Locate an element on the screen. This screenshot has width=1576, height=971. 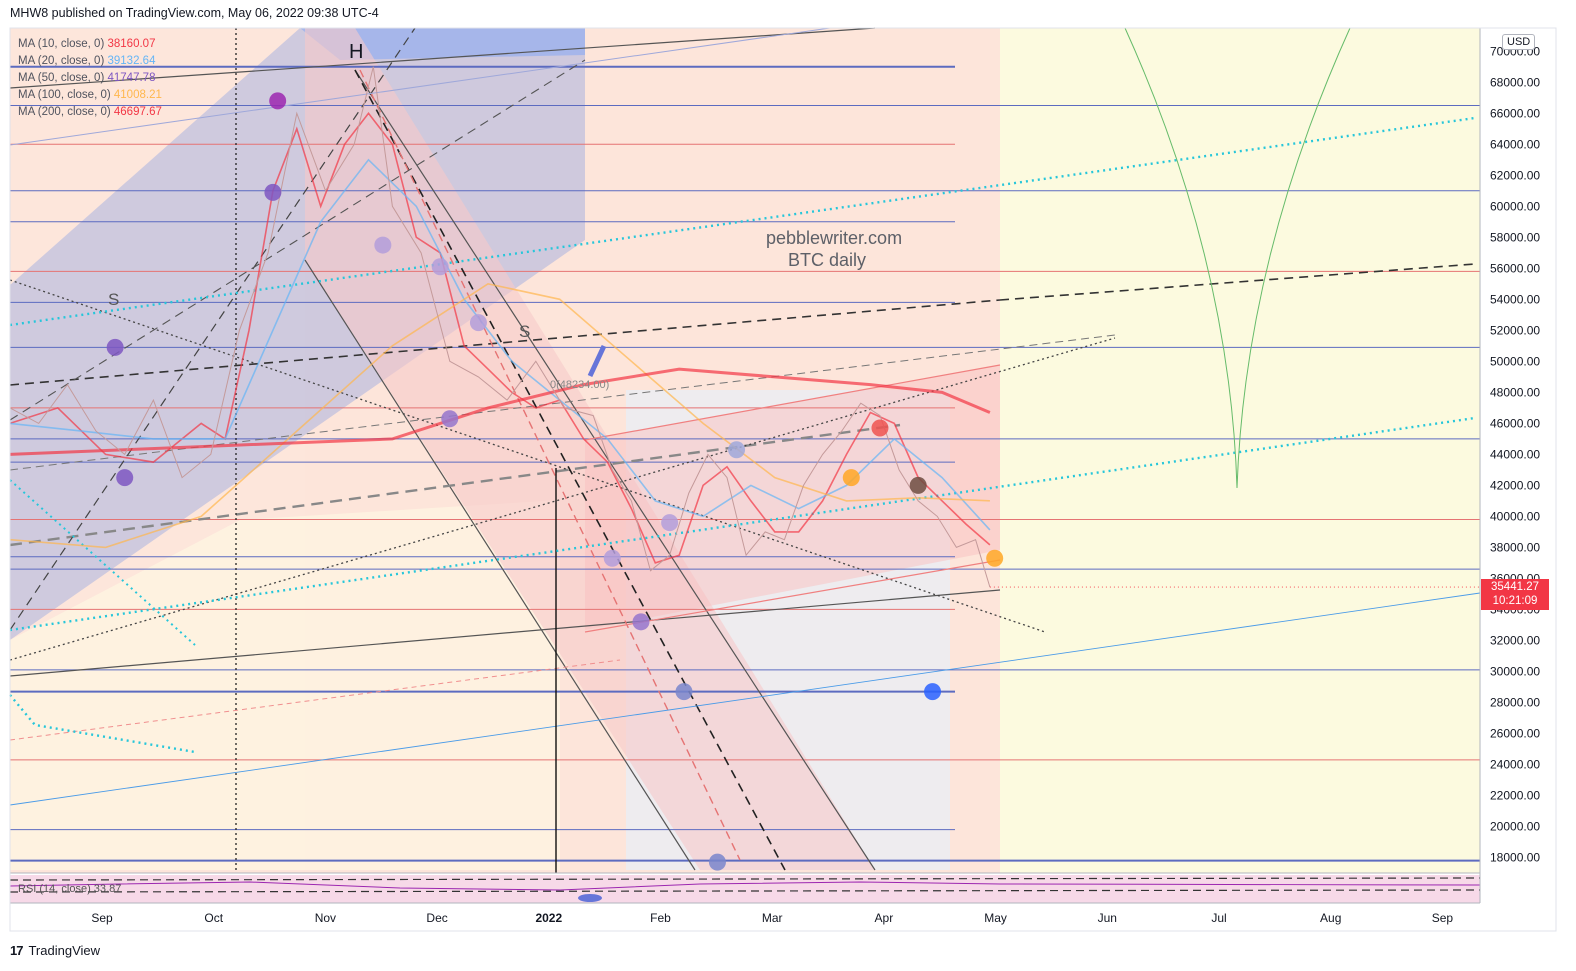
price-tick-label: 64000.00 is located at coordinates (1515, 144).